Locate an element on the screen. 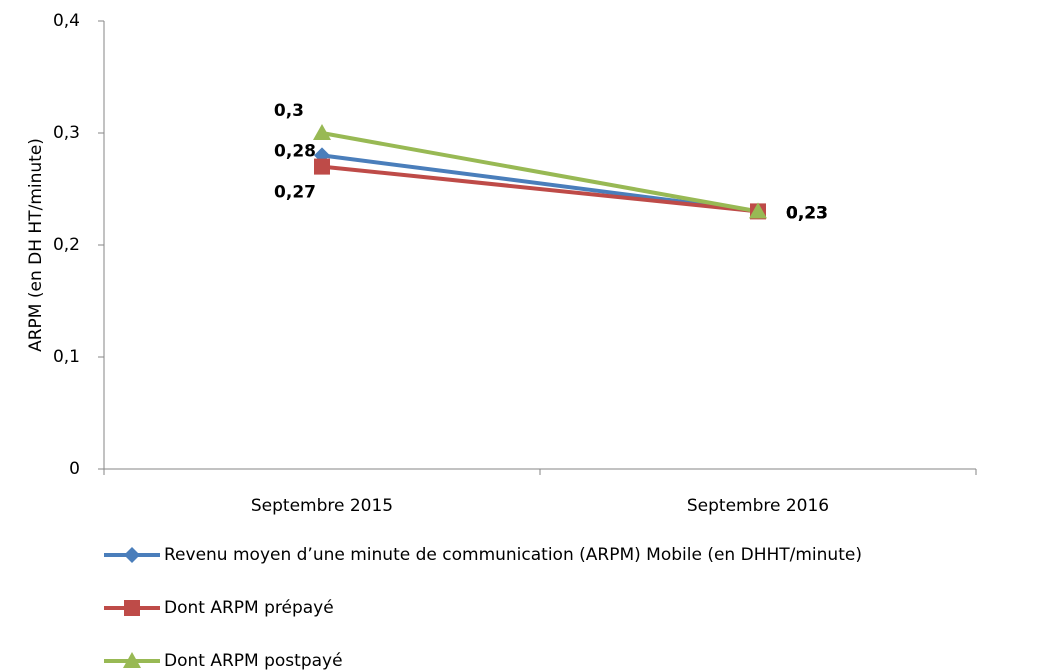  x-tick-label: Septembre 2016 is located at coordinates (758, 506).